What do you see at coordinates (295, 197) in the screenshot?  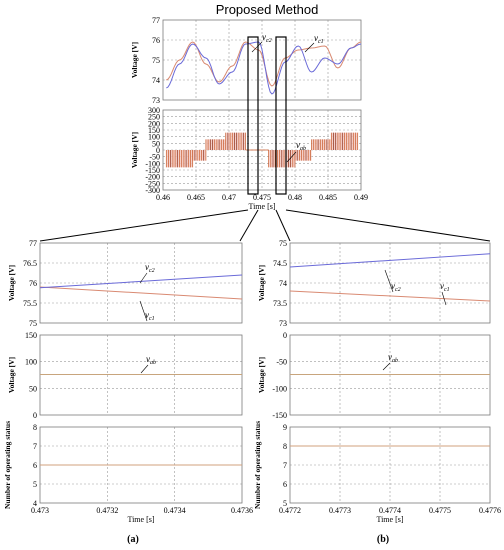 I see `x-tick-label: 0.48` at bounding box center [295, 197].